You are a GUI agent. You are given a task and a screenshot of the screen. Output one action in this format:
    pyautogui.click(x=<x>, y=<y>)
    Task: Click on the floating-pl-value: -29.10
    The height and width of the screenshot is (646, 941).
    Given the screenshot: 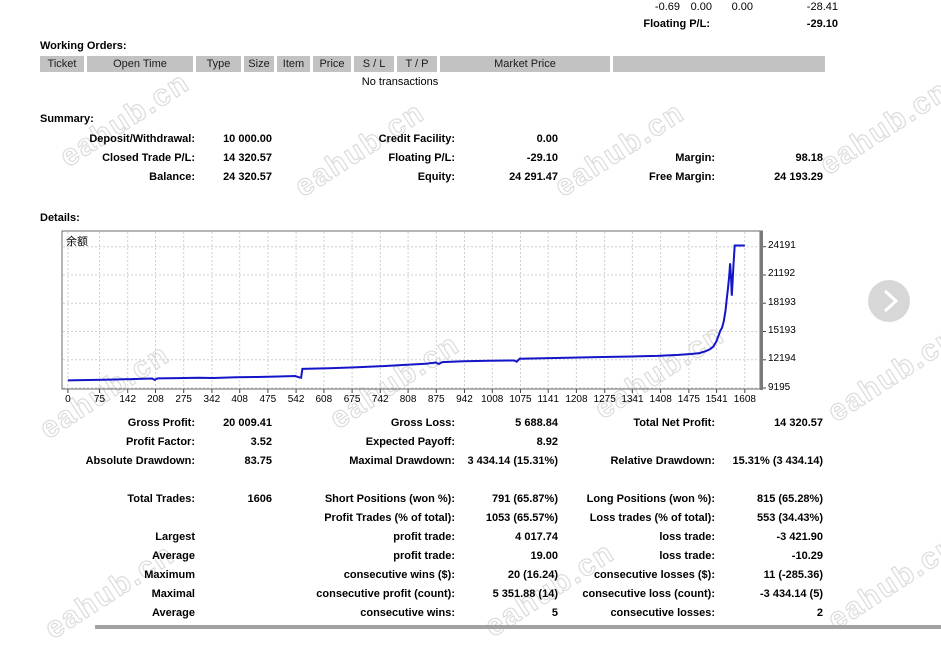 What is the action you would take?
    pyautogui.click(x=542, y=158)
    